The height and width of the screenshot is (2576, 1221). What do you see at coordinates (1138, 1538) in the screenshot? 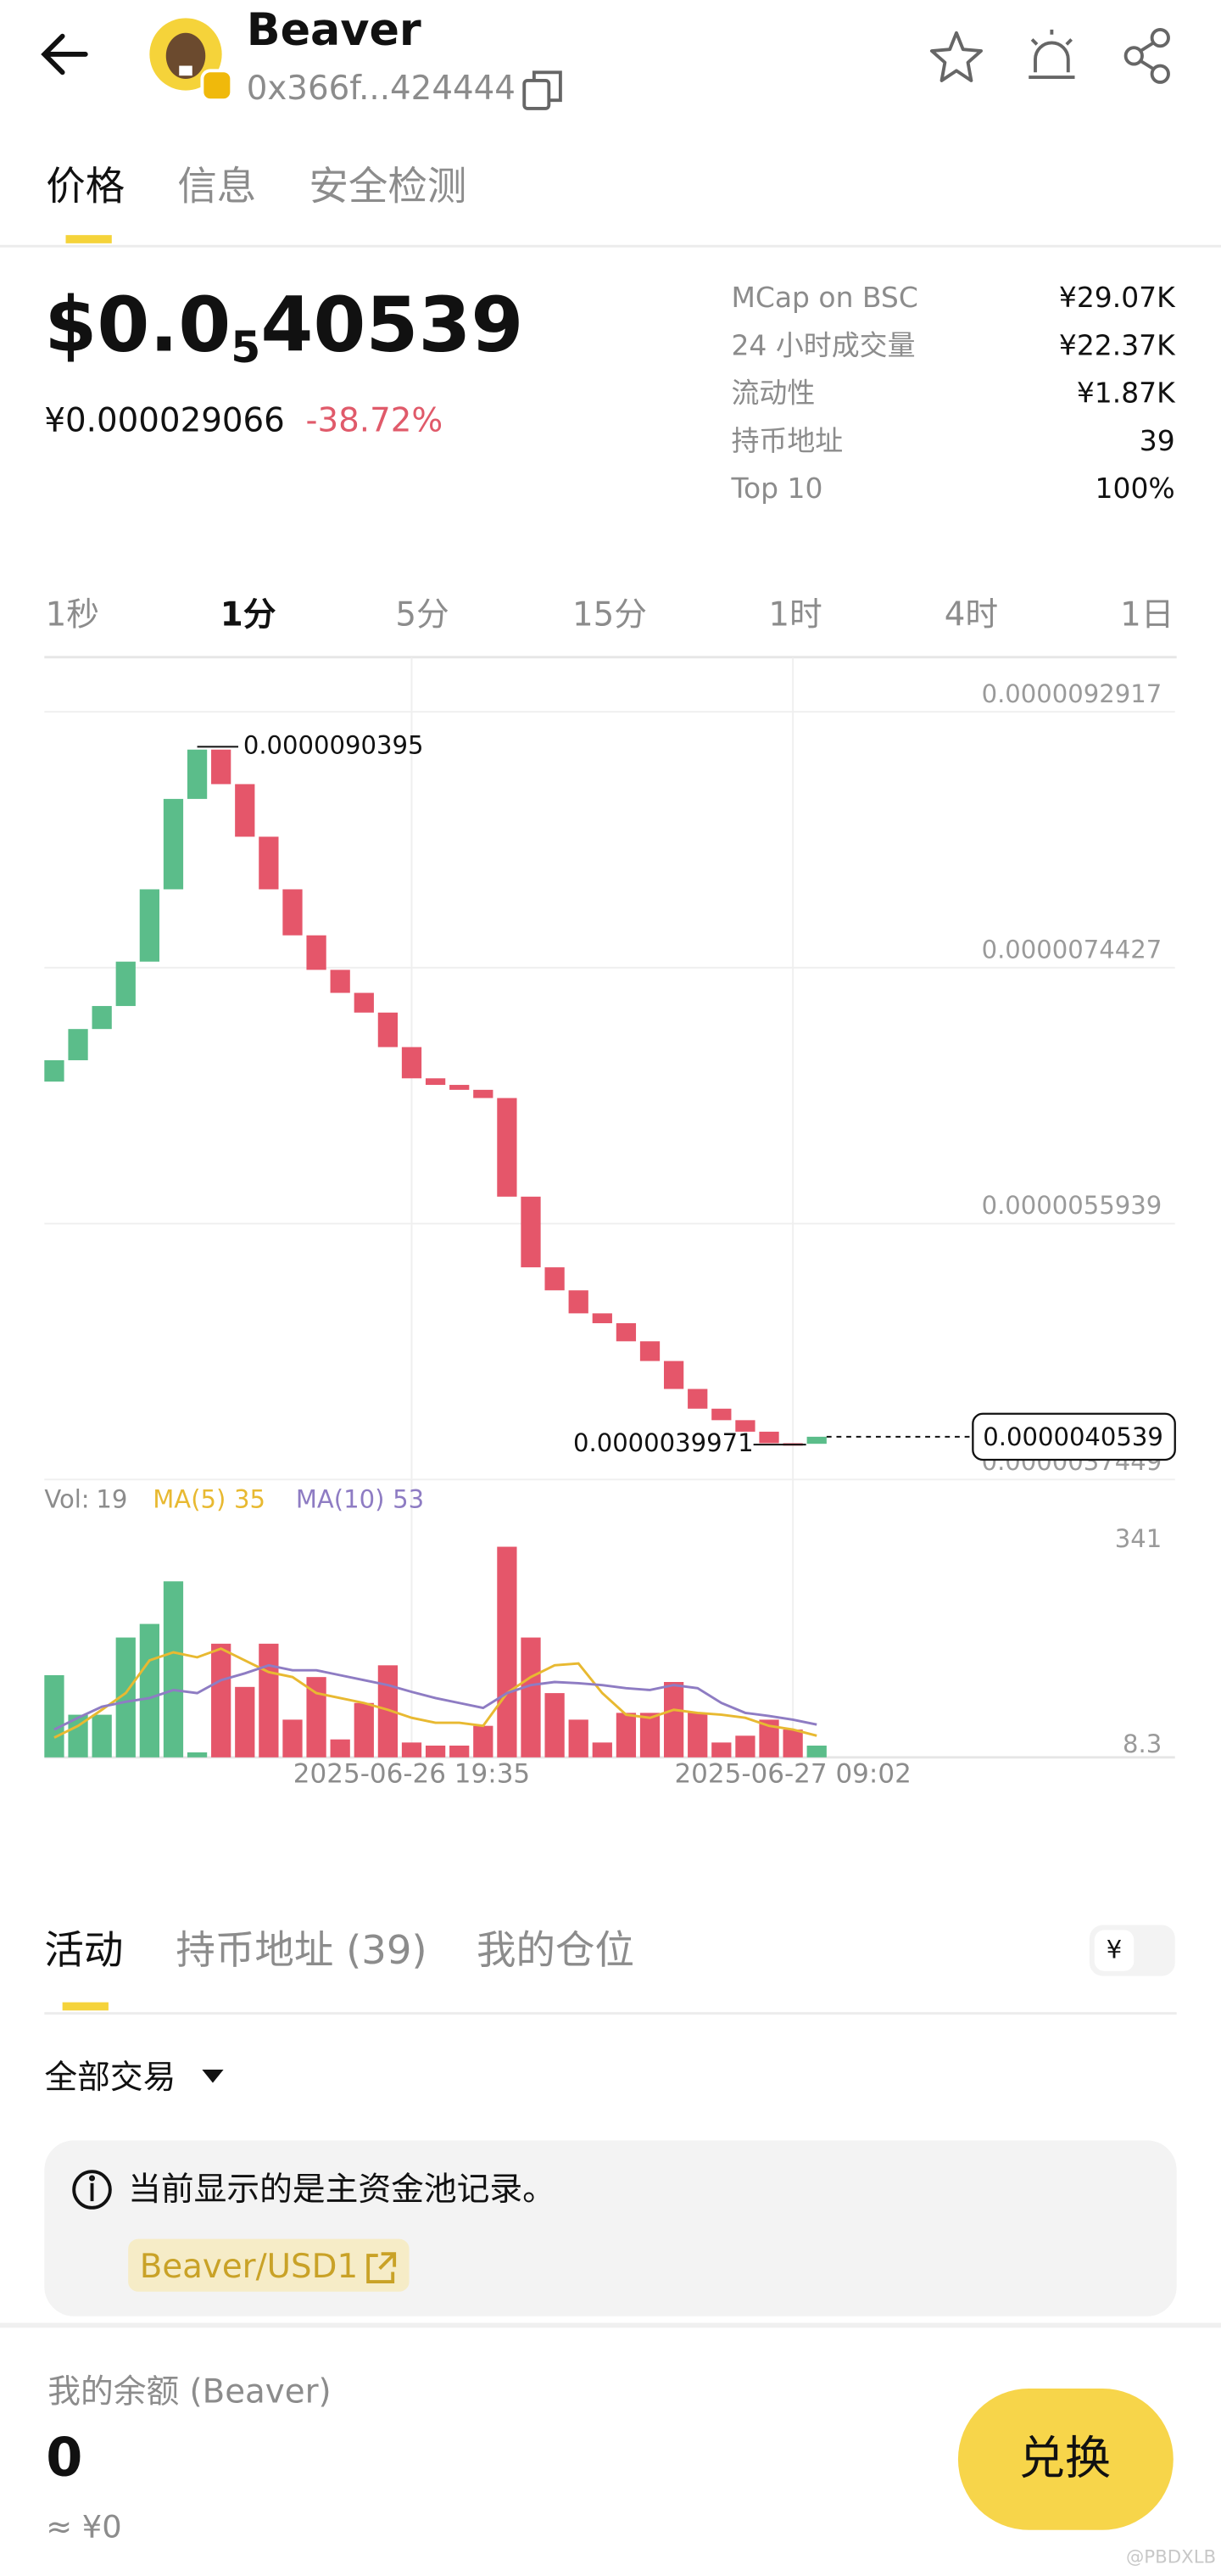
I see `volume-tick-label: 341` at bounding box center [1138, 1538].